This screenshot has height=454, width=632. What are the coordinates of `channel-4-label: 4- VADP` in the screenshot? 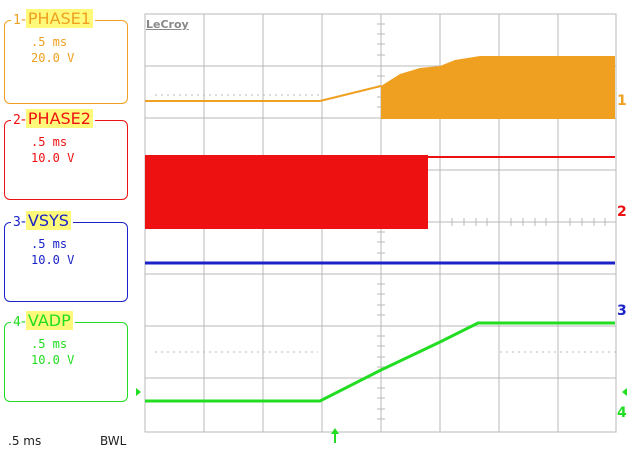 It's located at (43, 321).